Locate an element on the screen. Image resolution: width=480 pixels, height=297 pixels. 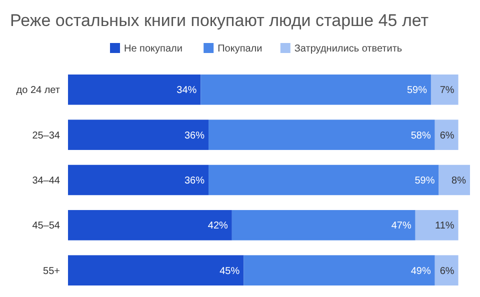
y-tick-label: до 24 лет is located at coordinates (38, 90).